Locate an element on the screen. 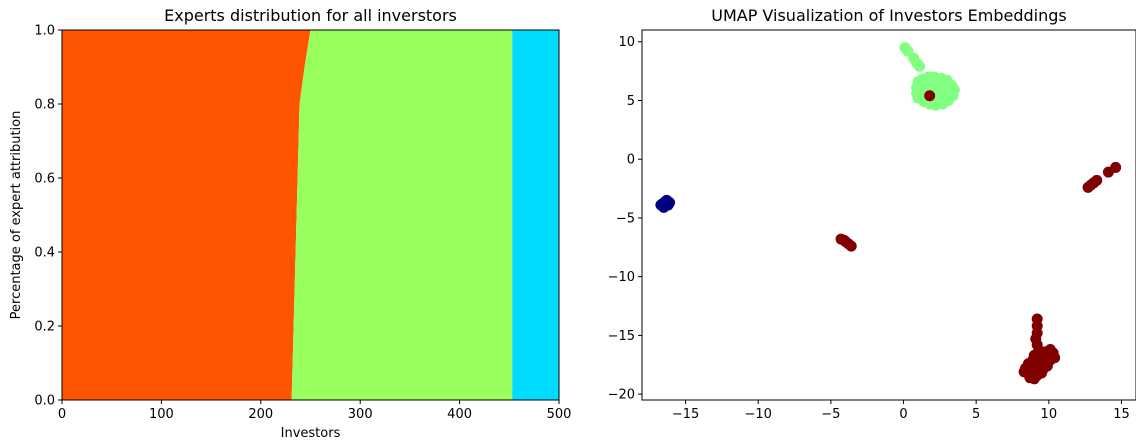 This screenshot has height=443, width=1136. right-x-tick-label: −5 is located at coordinates (830, 414).